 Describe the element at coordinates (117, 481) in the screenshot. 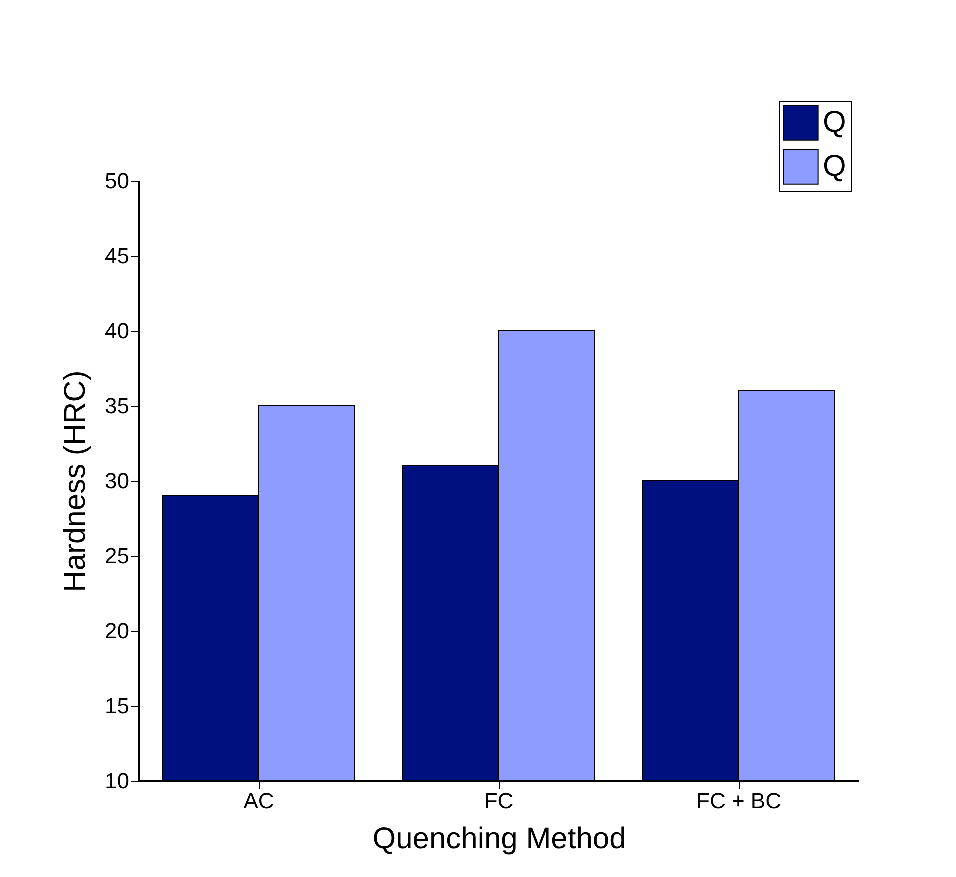

I see `y-tick-label: 30` at that location.